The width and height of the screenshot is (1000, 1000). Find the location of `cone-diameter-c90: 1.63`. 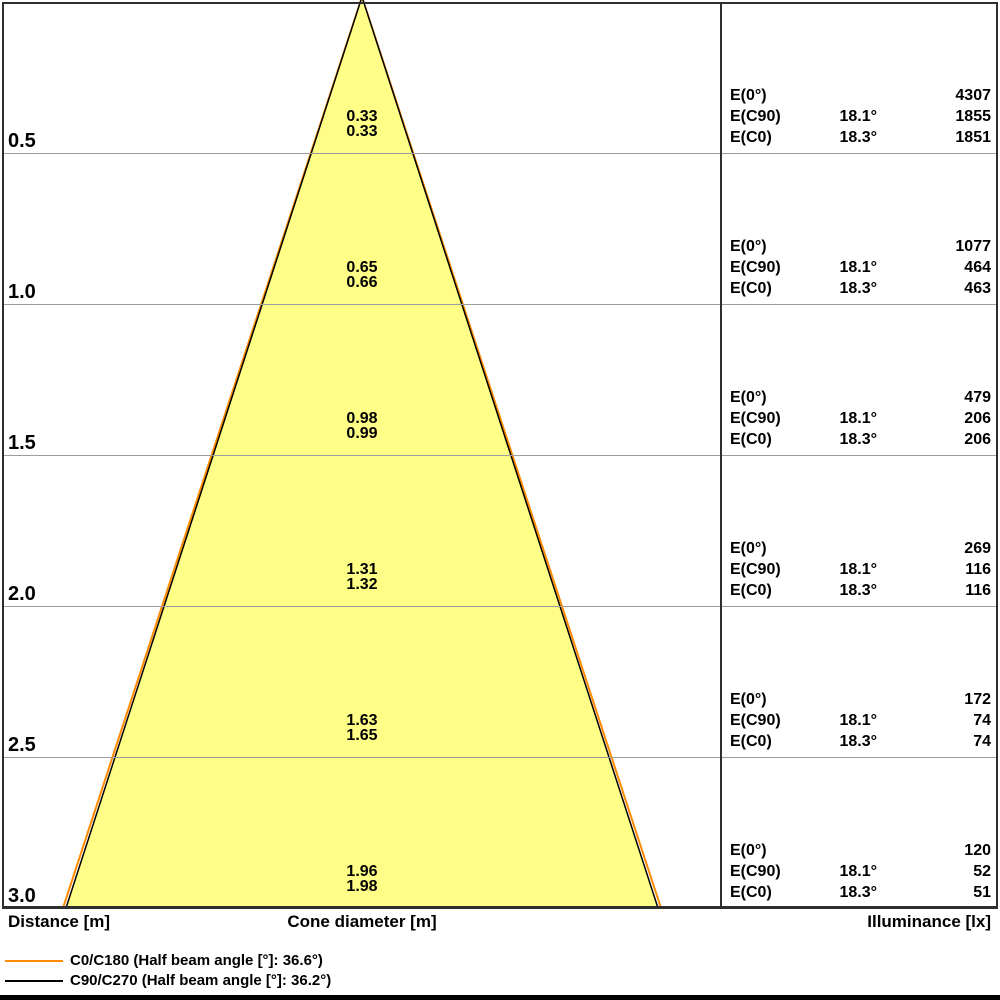

cone-diameter-c90: 1.63 is located at coordinates (362, 720).